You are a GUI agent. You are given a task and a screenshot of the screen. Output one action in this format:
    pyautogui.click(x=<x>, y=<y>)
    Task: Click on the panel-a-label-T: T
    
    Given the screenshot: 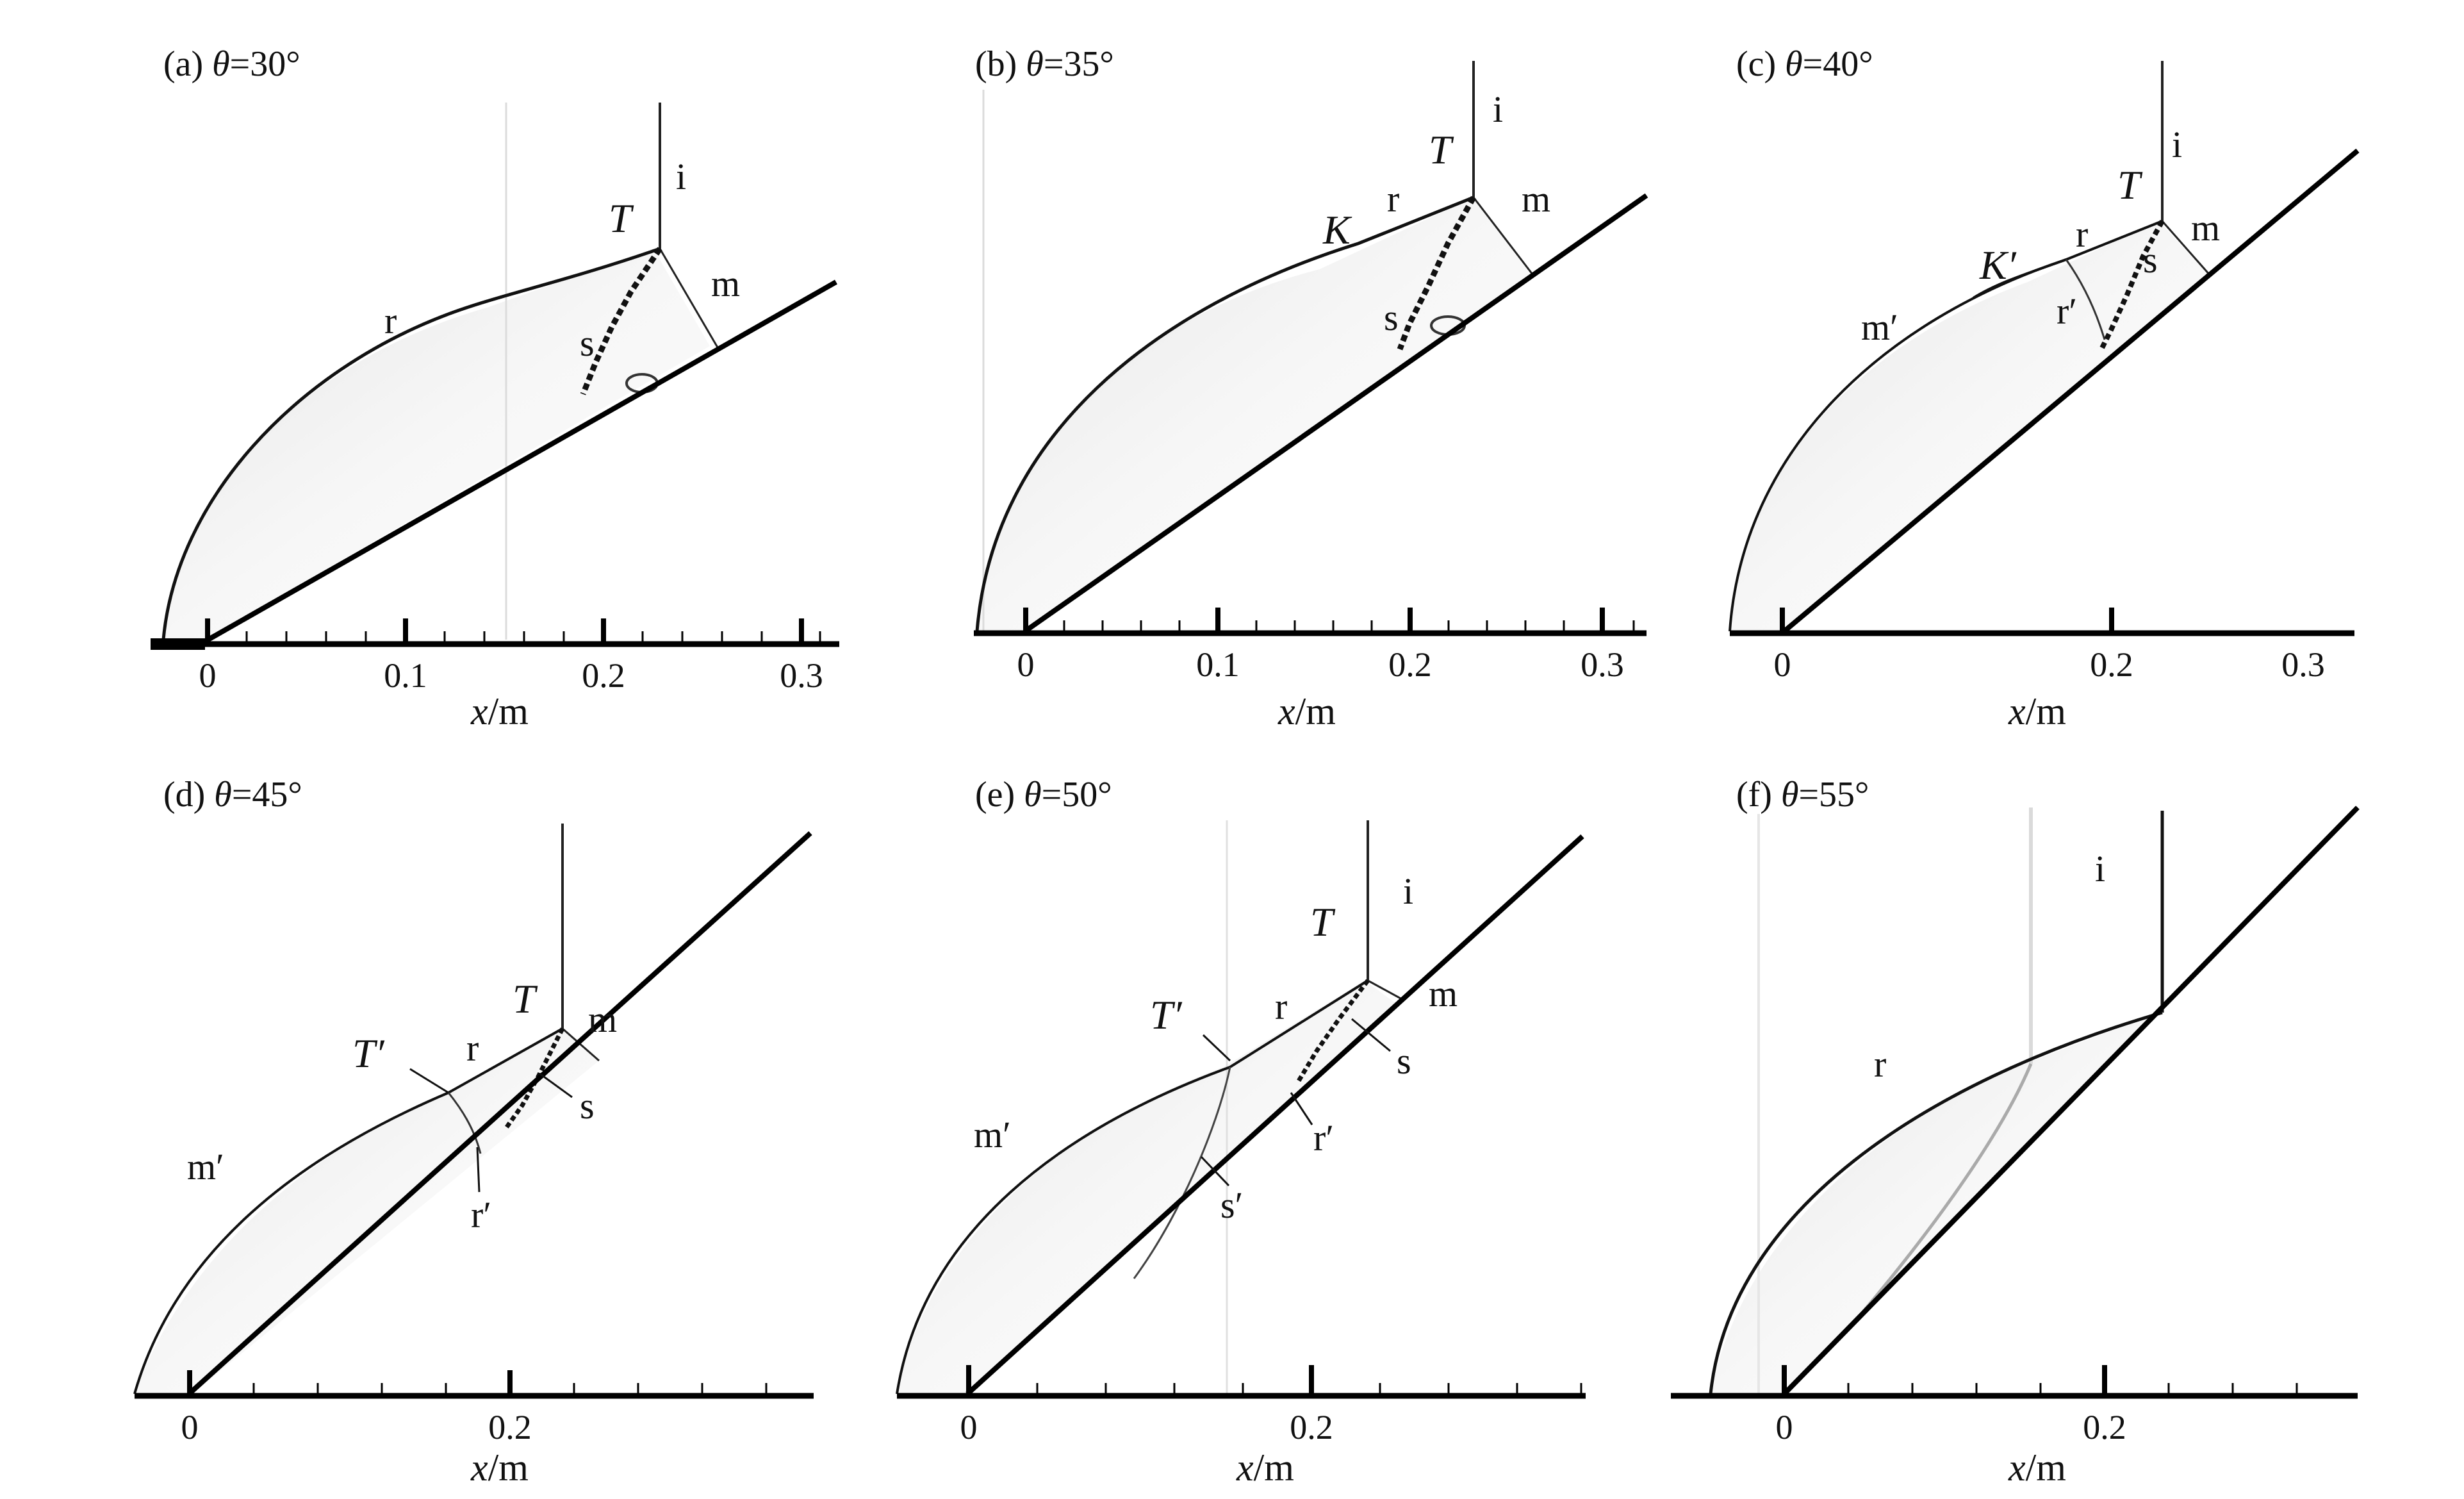 What is the action you would take?
    pyautogui.click(x=621, y=218)
    